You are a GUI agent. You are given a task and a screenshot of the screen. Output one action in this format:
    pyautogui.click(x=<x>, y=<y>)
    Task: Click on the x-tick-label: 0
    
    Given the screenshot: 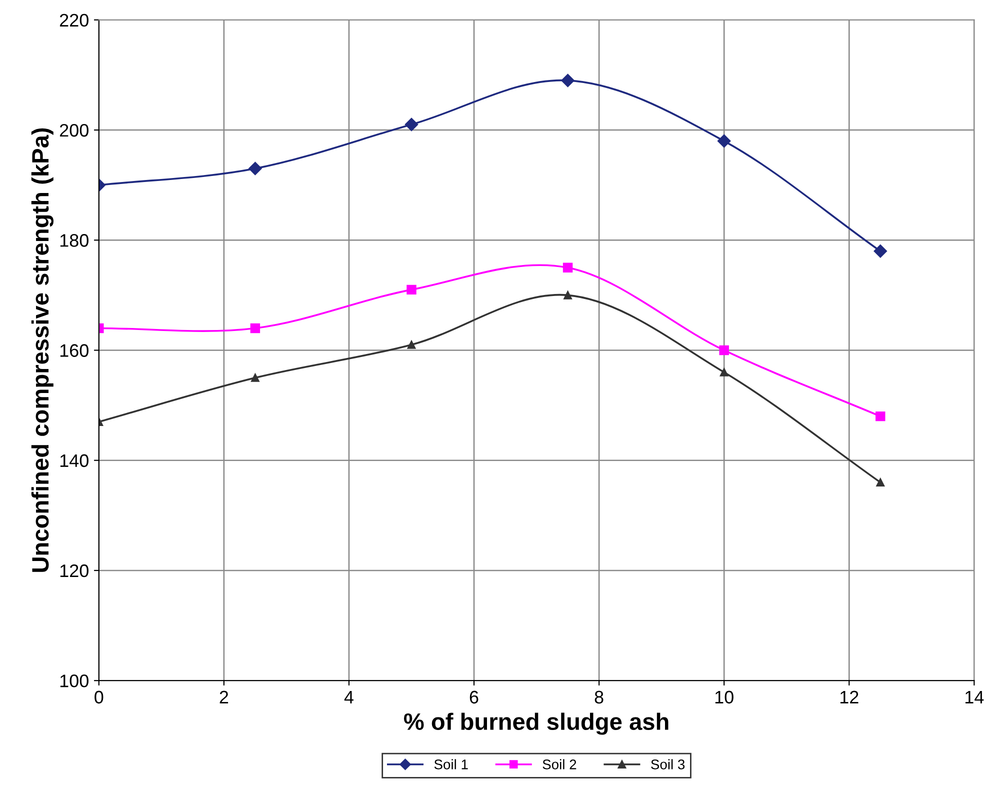 What is the action you would take?
    pyautogui.click(x=99, y=697)
    